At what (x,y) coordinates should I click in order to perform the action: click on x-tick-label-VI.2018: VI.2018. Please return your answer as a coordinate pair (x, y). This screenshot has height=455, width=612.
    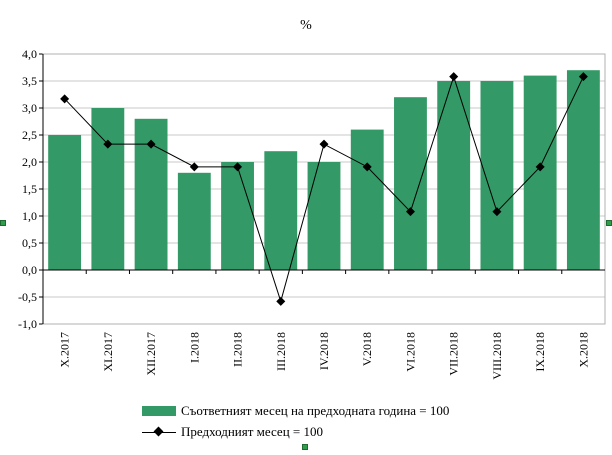
    Looking at the image, I should click on (410, 352).